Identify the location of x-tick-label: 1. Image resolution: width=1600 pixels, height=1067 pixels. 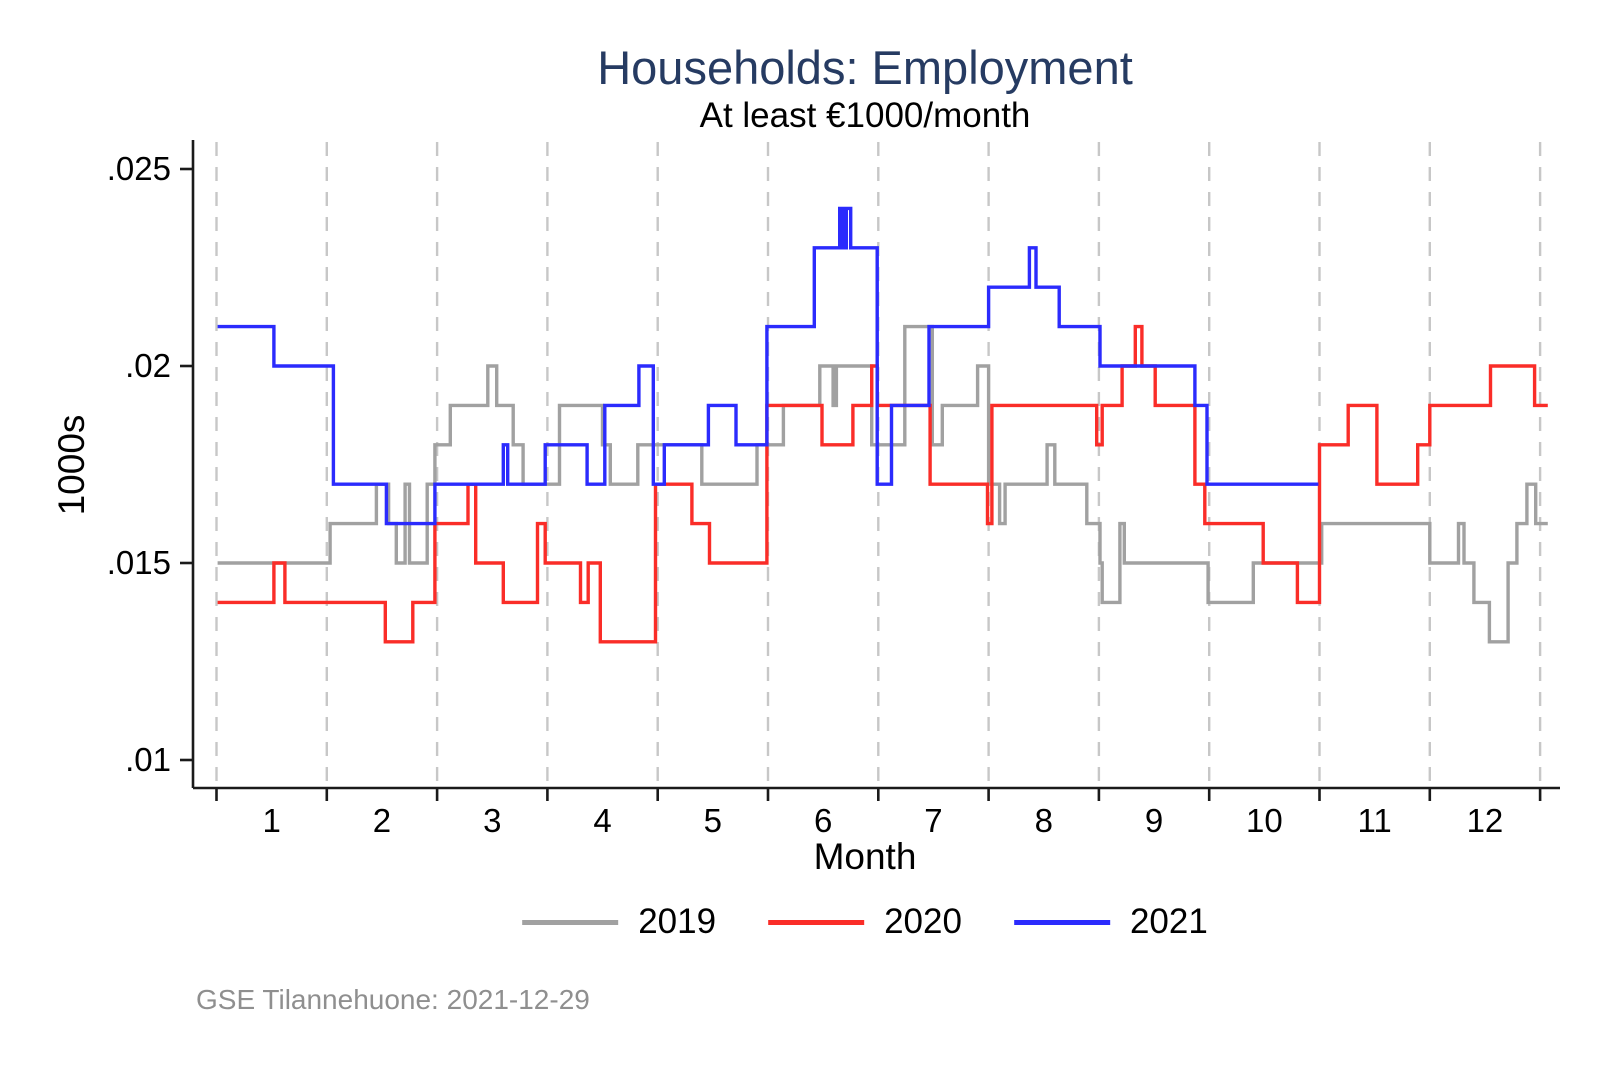
(271, 820).